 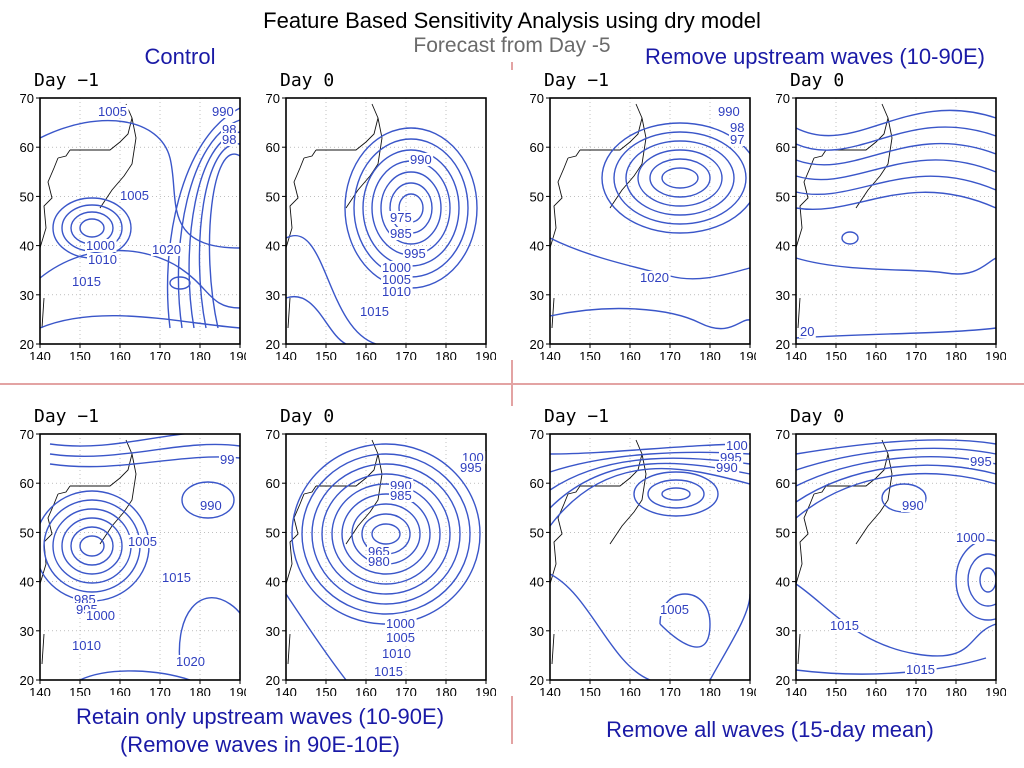 What do you see at coordinates (229, 139) in the screenshot?
I see `contour-label: 98` at bounding box center [229, 139].